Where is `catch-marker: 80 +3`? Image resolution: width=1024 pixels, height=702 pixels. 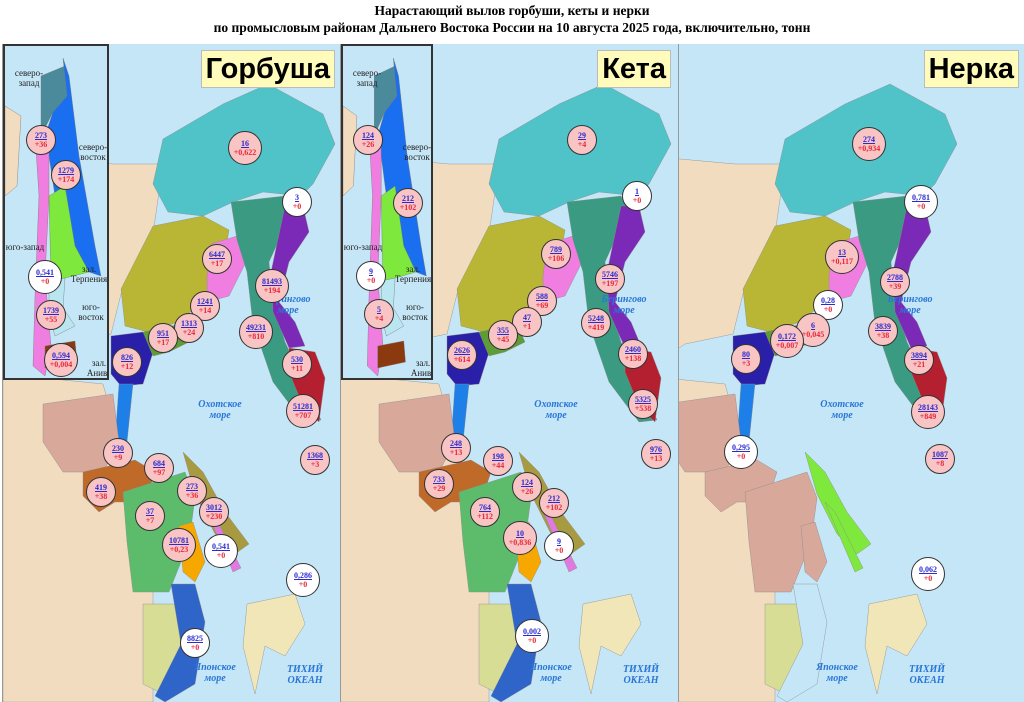 catch-marker: 80 +3 is located at coordinates (746, 359).